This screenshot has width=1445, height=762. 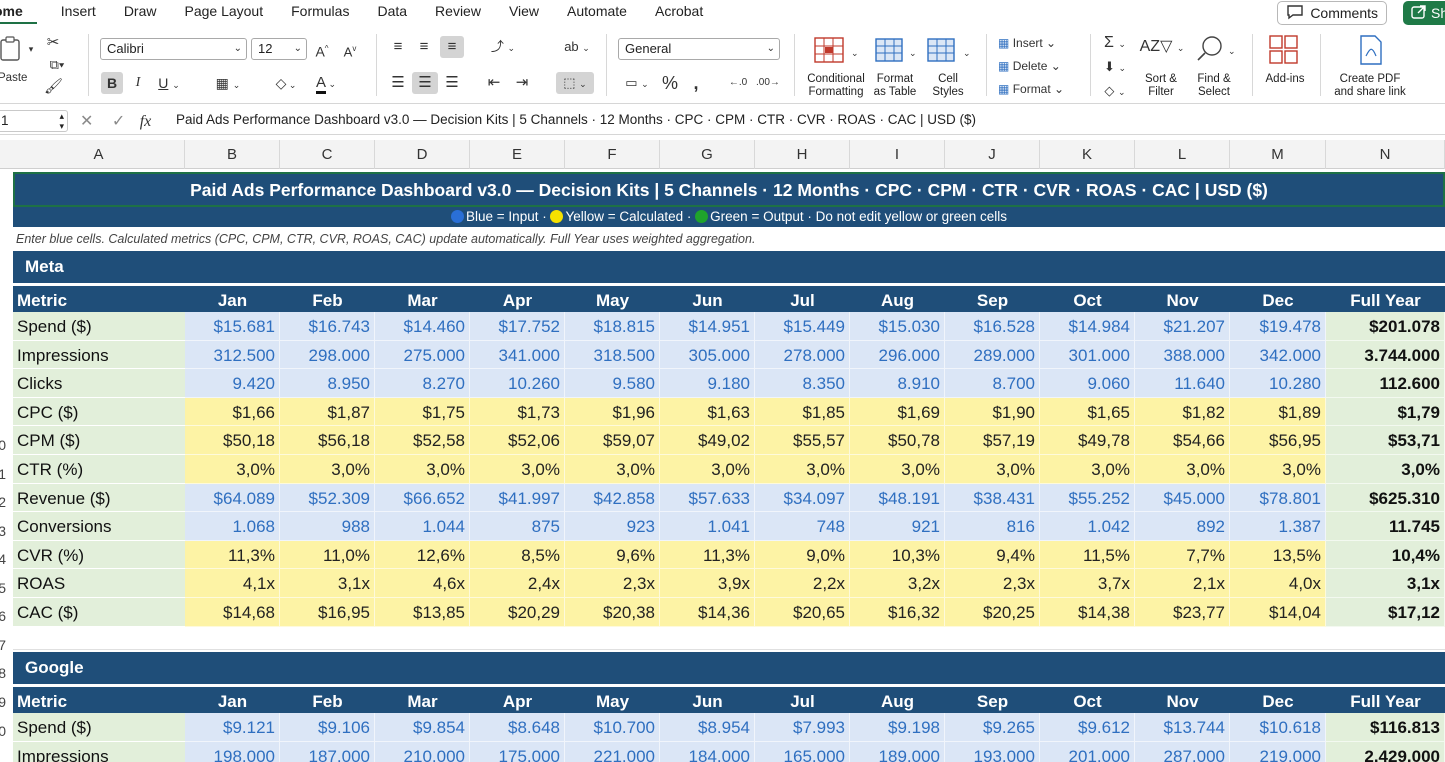 What do you see at coordinates (1278, 355) in the screenshot?
I see `input-cell: 342.000` at bounding box center [1278, 355].